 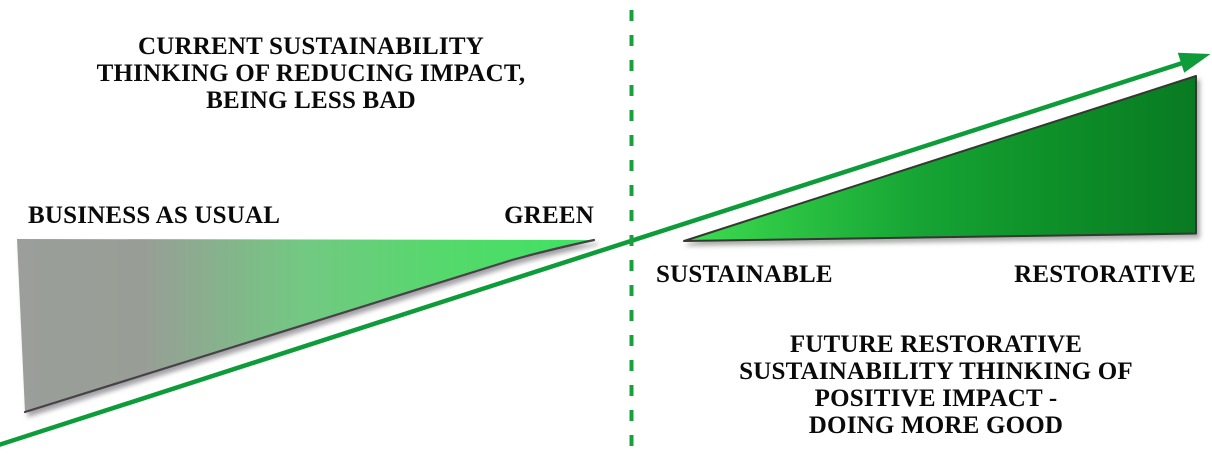 I want to click on annotation-line: BEING LESS BAD, so click(x=311, y=100).